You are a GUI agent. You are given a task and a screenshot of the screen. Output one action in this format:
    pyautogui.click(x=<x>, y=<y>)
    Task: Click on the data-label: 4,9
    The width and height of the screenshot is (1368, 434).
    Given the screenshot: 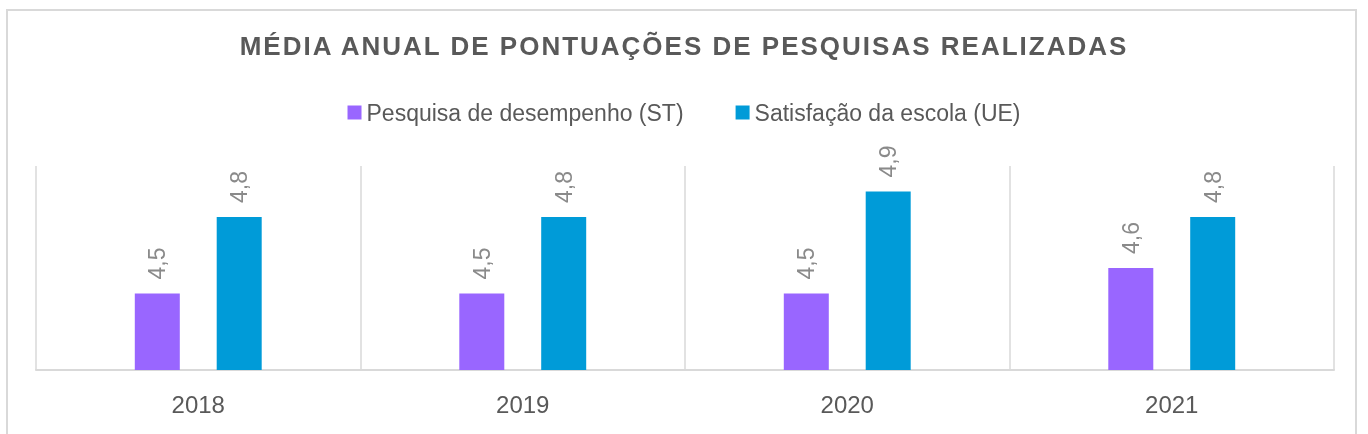 What is the action you would take?
    pyautogui.click(x=888, y=161)
    